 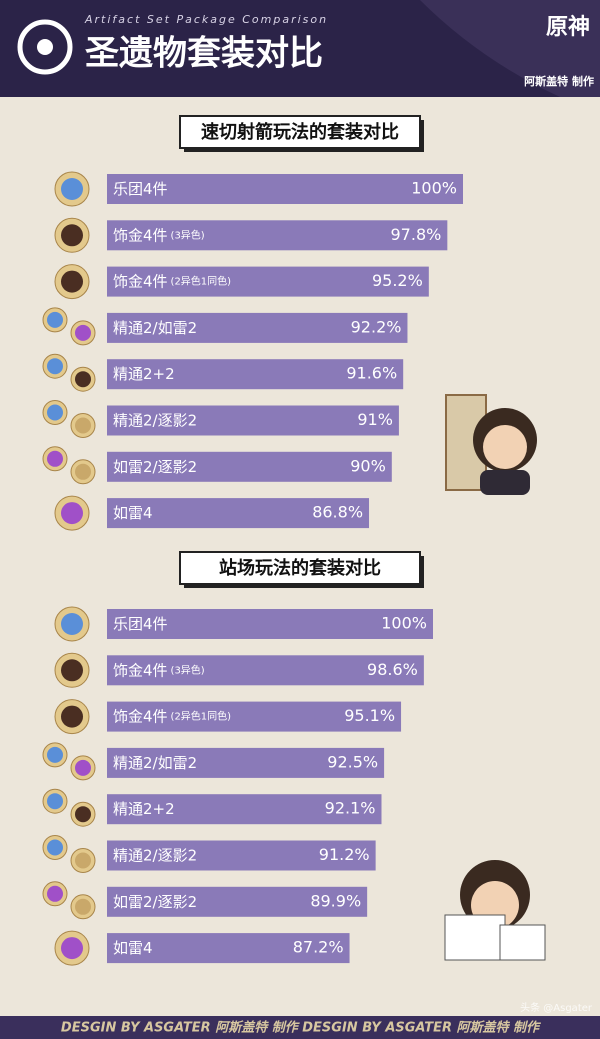 I want to click on value-label: 87.2%, so click(x=318, y=947).